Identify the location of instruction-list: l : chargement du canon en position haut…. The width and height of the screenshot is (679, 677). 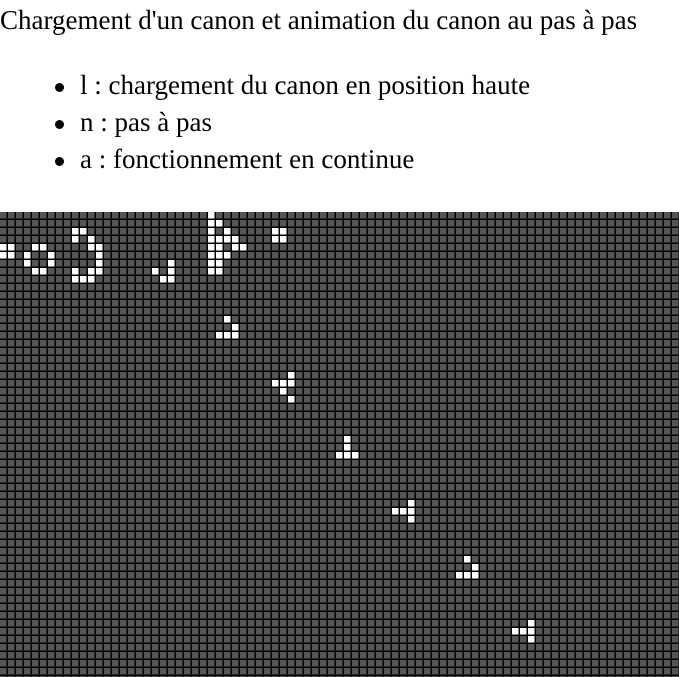
(265, 122).